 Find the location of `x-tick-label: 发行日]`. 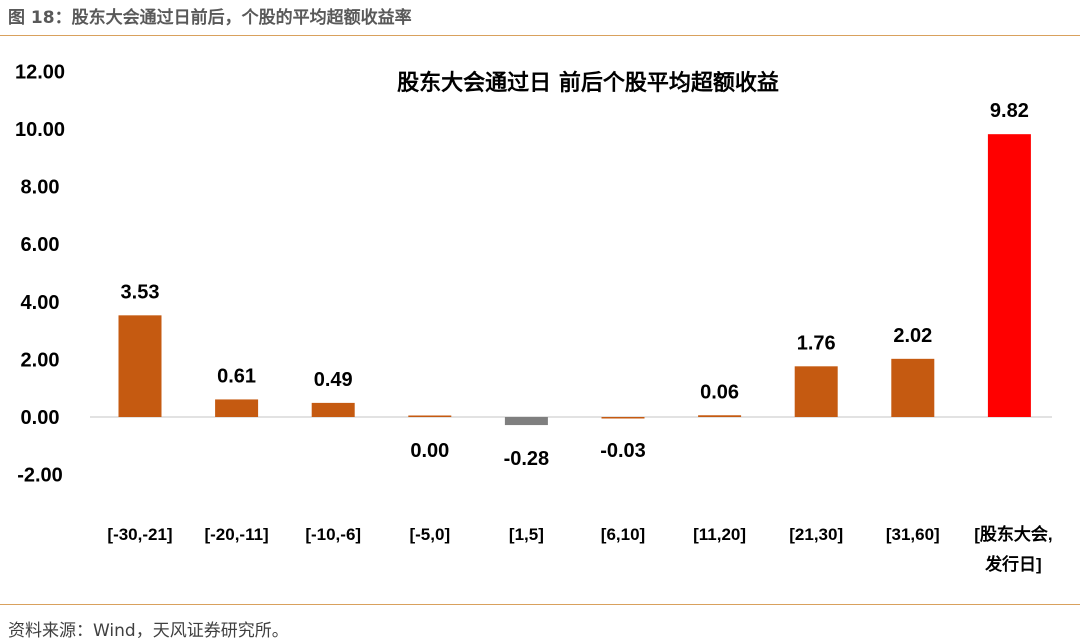

x-tick-label: 发行日] is located at coordinates (1013, 564).